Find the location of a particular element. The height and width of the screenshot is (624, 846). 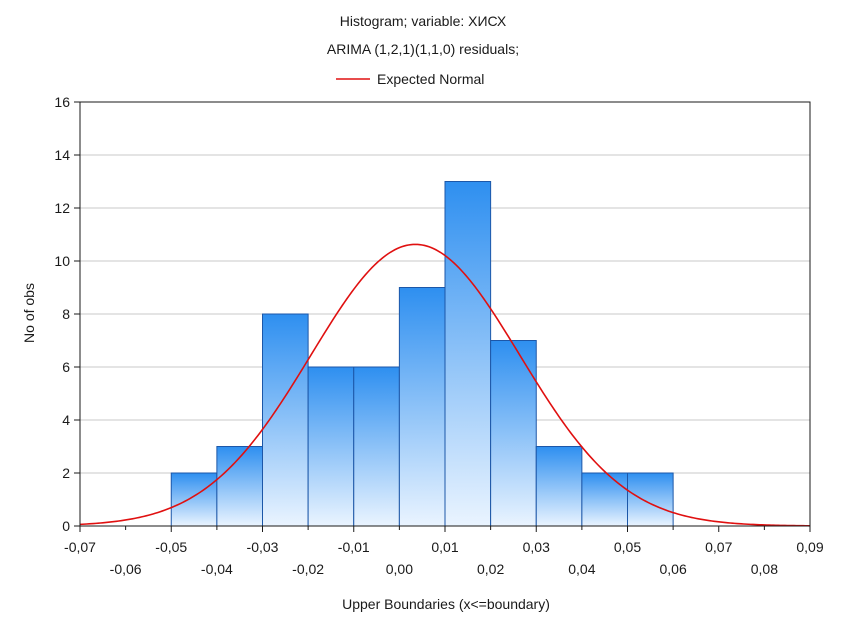

x-tick-label: -0,03 is located at coordinates (263, 547).